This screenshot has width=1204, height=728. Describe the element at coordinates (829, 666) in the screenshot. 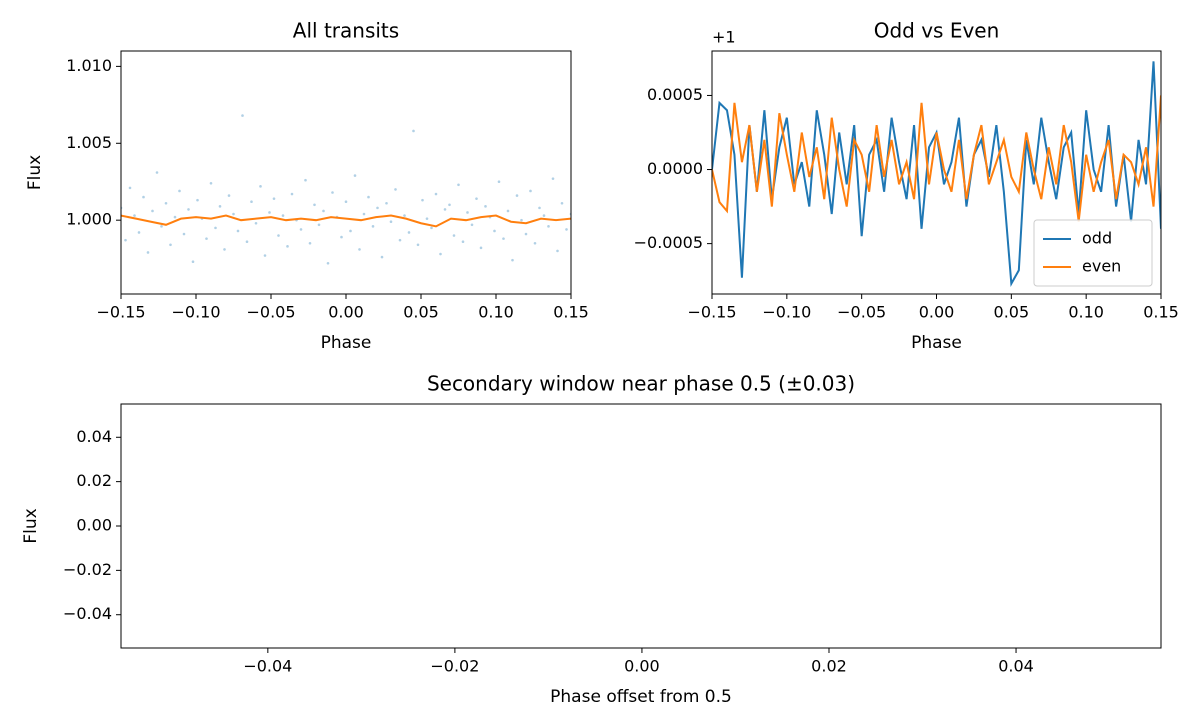

I see `x-tick-label: 0.02` at that location.